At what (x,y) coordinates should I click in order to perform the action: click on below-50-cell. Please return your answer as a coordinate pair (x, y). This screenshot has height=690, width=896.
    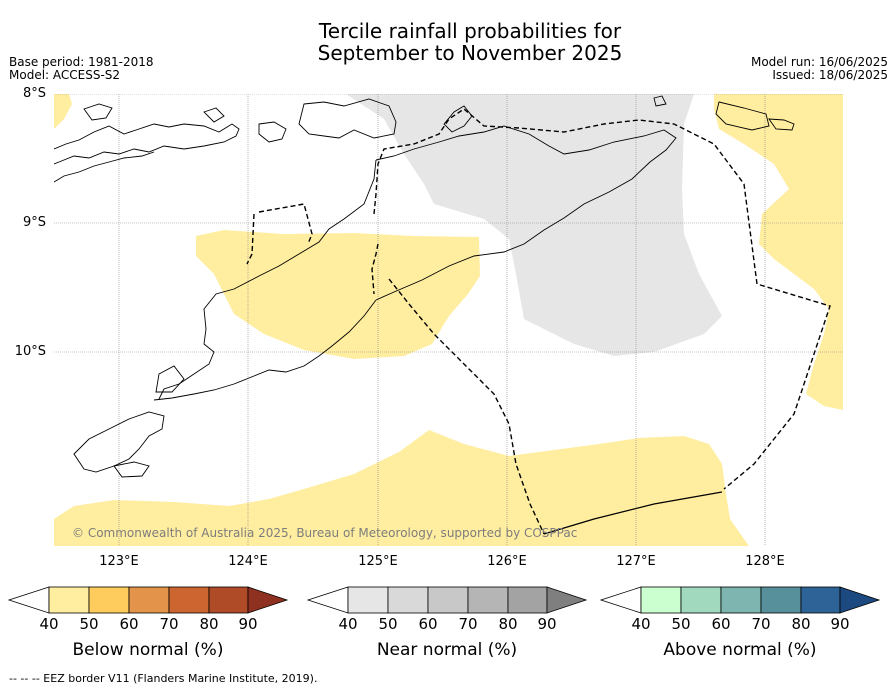
    Looking at the image, I should click on (69, 600).